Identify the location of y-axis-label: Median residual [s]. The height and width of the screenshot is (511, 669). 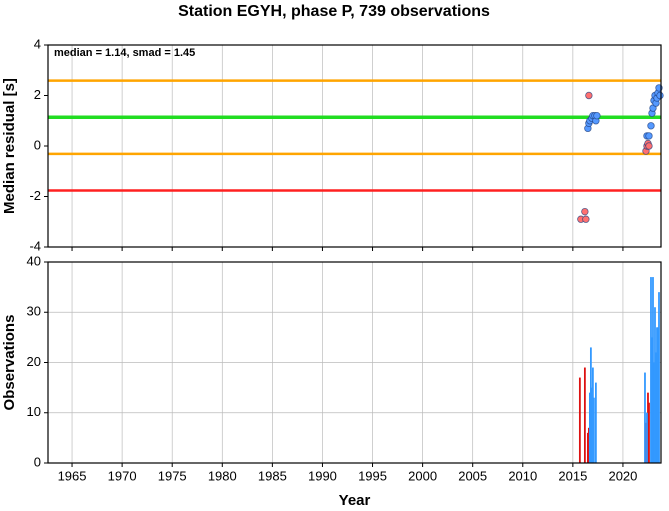
(9, 146).